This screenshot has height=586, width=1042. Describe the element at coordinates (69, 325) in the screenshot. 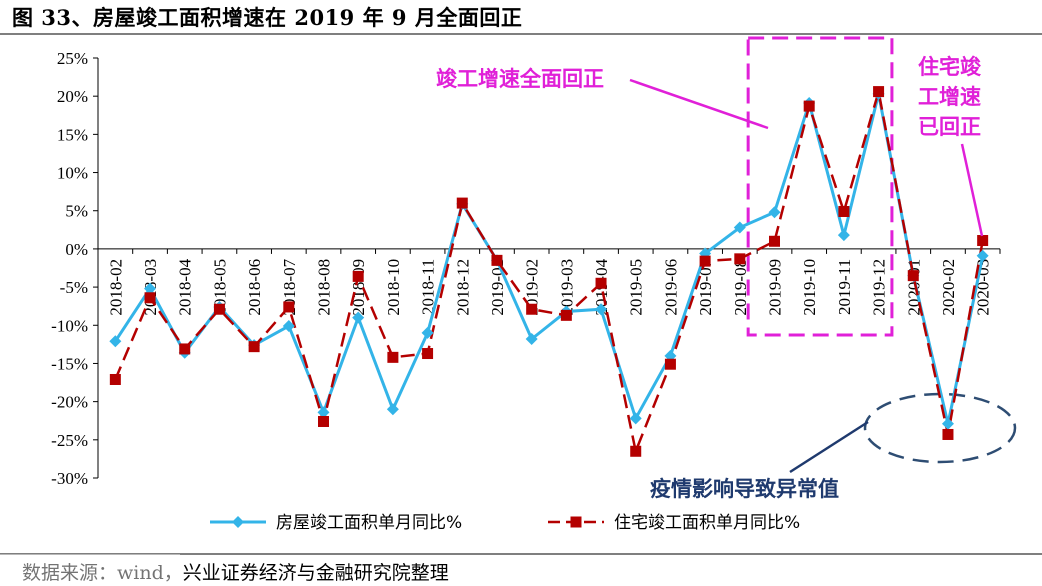

I see `y-tick-label: -10%` at that location.